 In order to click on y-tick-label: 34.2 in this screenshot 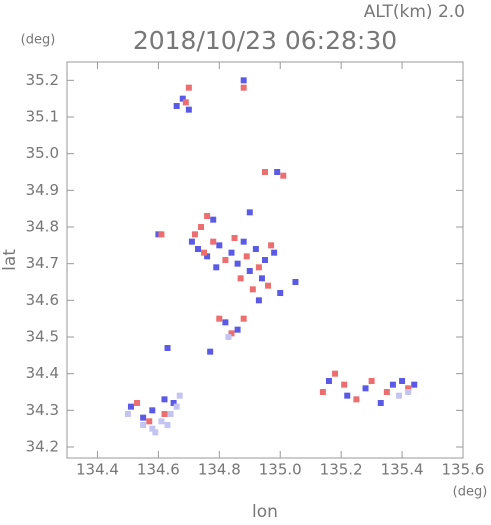, I will do `click(42, 447)`.